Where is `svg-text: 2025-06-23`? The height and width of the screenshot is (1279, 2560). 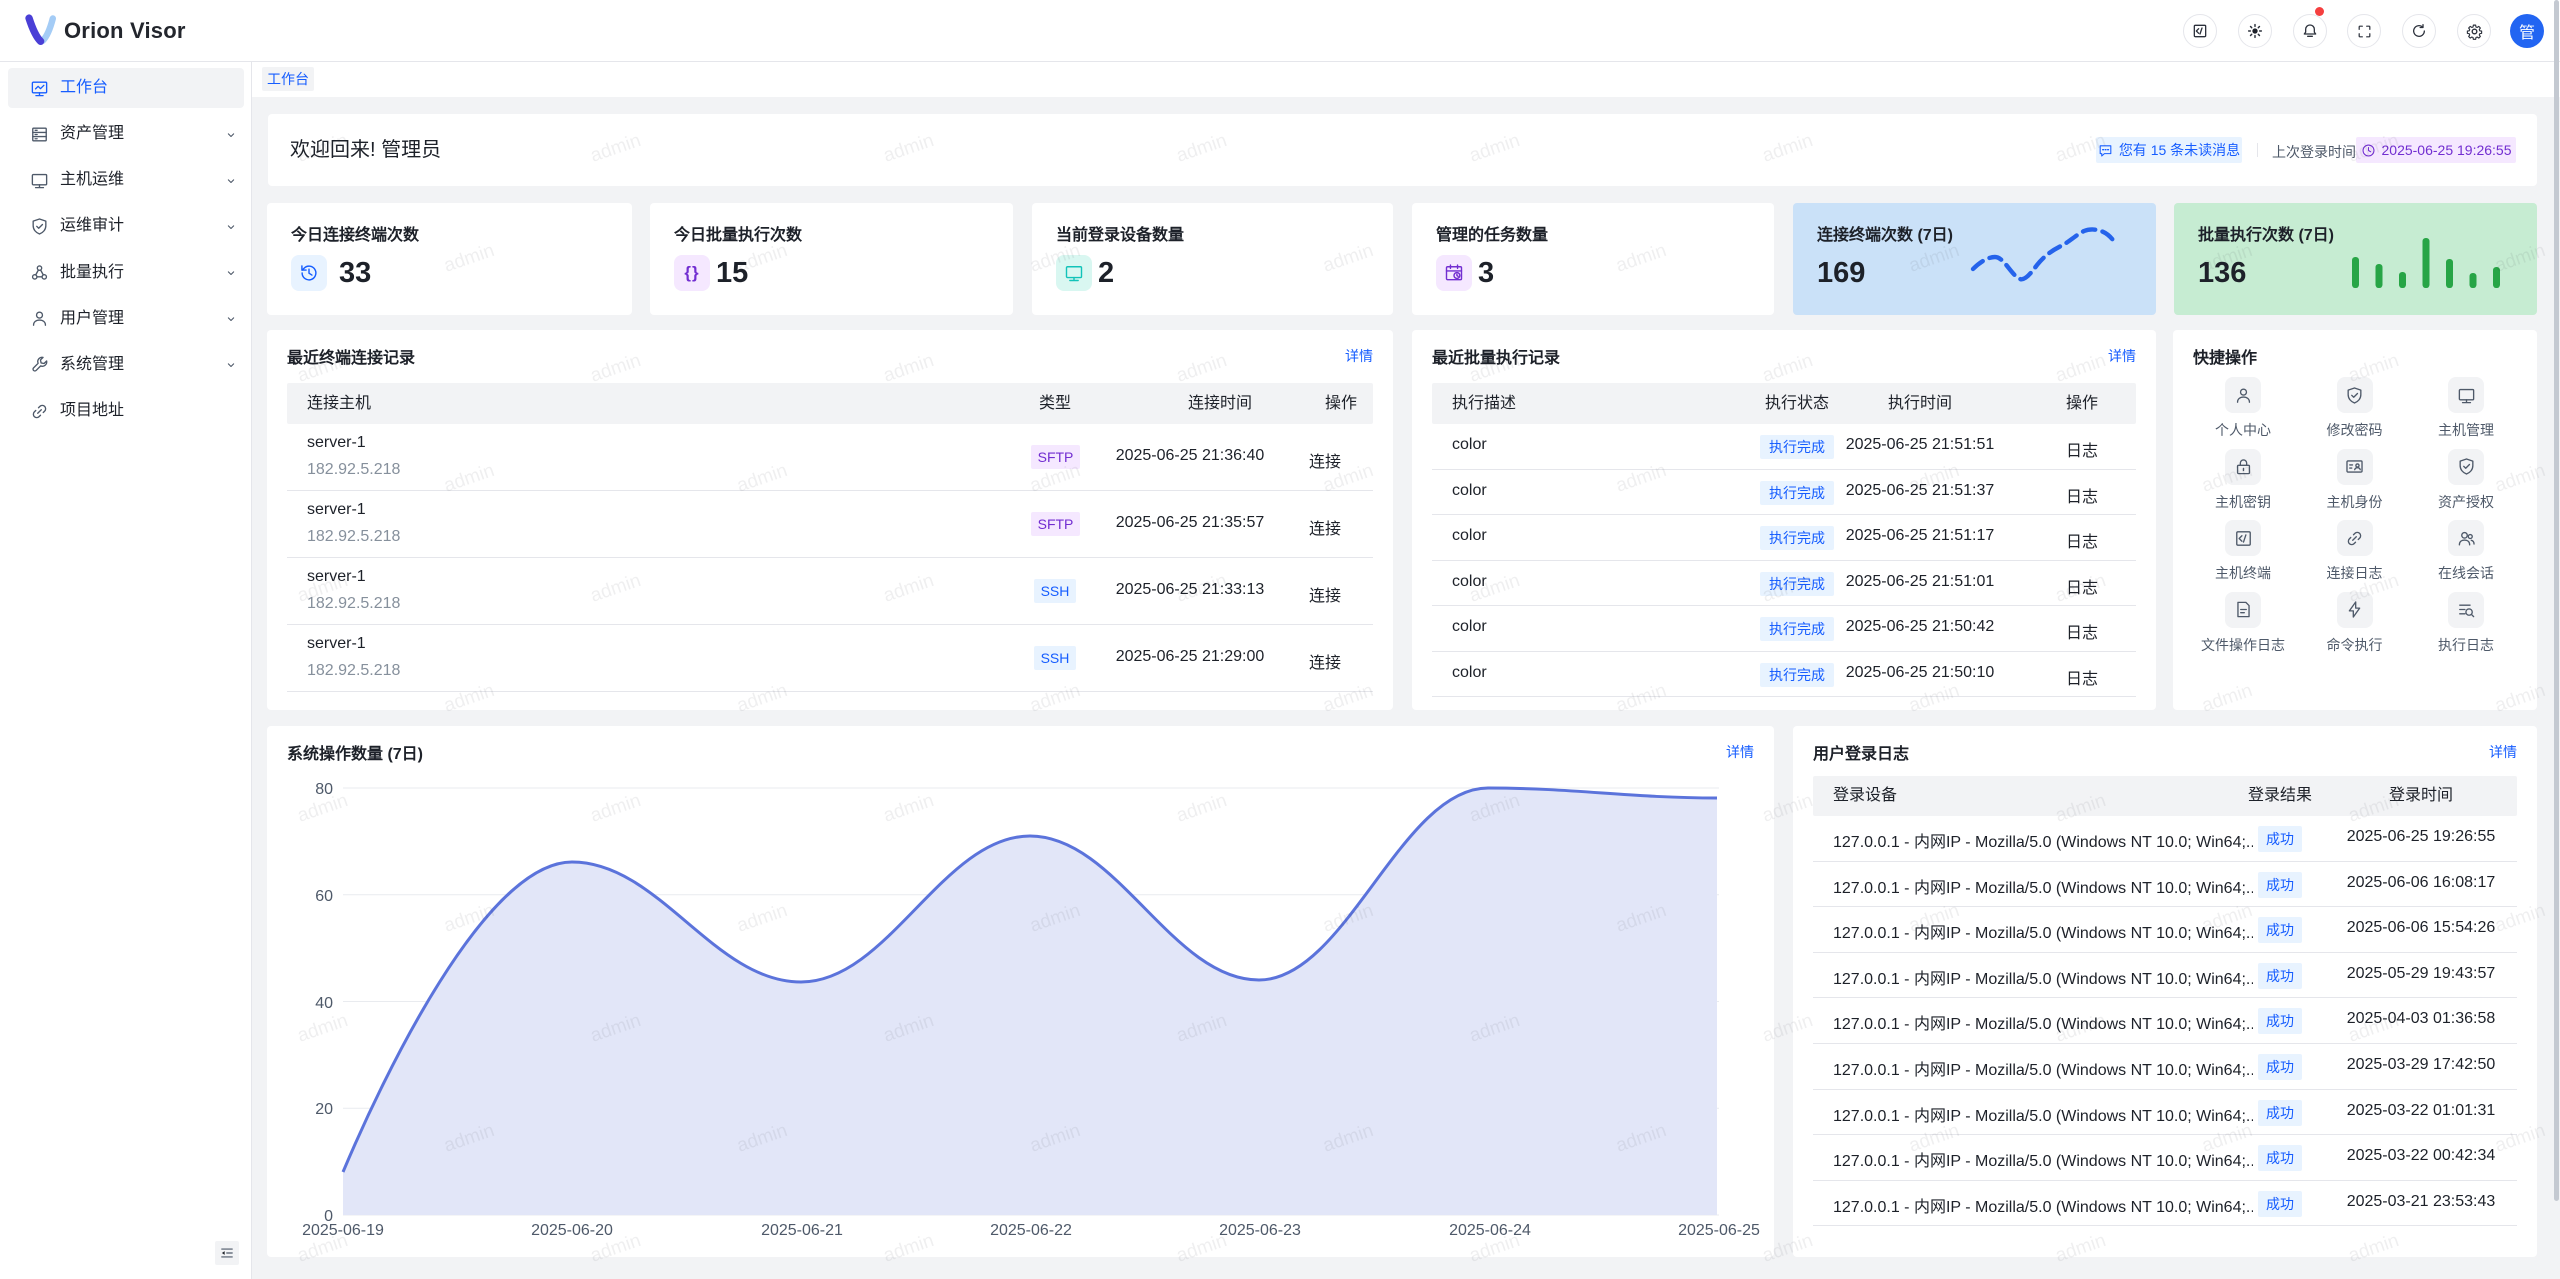 svg-text: 2025-06-23 is located at coordinates (1260, 1230).